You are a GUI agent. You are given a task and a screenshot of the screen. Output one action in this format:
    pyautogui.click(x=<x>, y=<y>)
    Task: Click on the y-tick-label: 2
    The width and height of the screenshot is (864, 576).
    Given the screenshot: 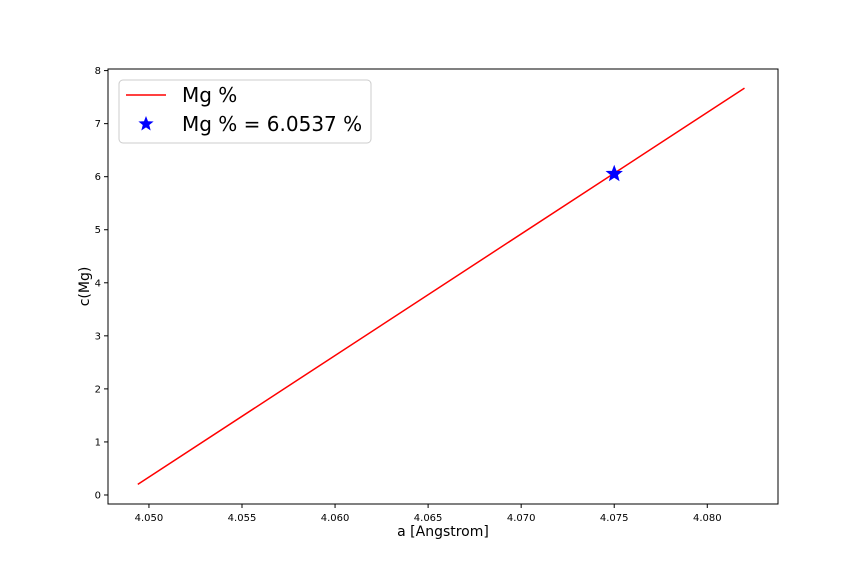 What is the action you would take?
    pyautogui.click(x=98, y=389)
    